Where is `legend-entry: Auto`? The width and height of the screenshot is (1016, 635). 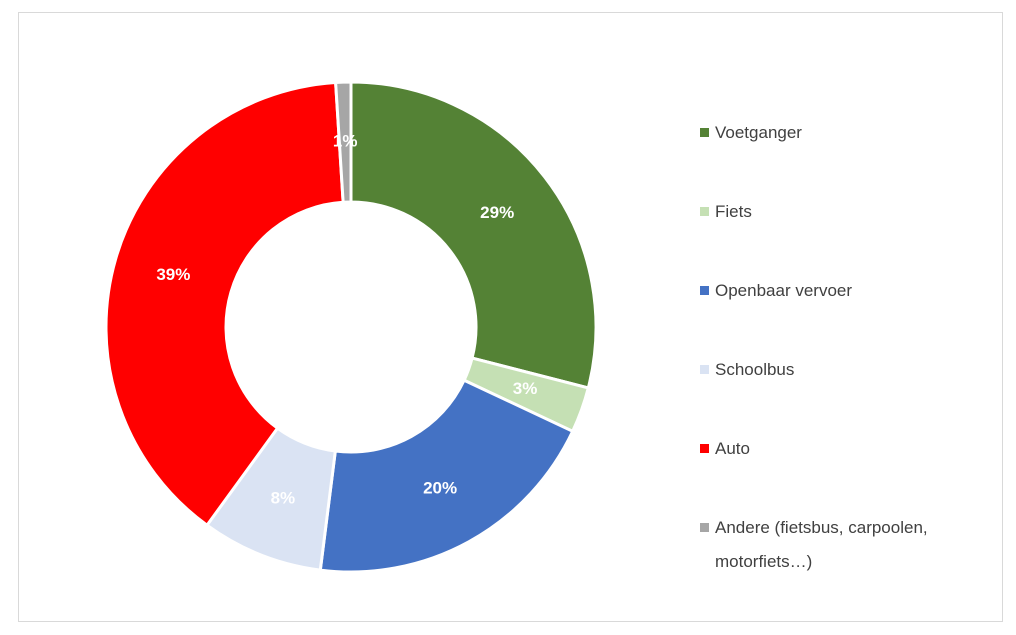 legend-entry: Auto is located at coordinates (725, 449).